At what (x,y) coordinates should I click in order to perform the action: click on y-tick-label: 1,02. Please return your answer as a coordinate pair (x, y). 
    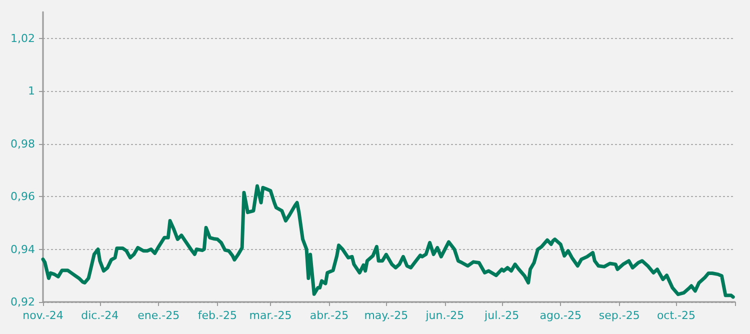
    Looking at the image, I should click on (22, 38).